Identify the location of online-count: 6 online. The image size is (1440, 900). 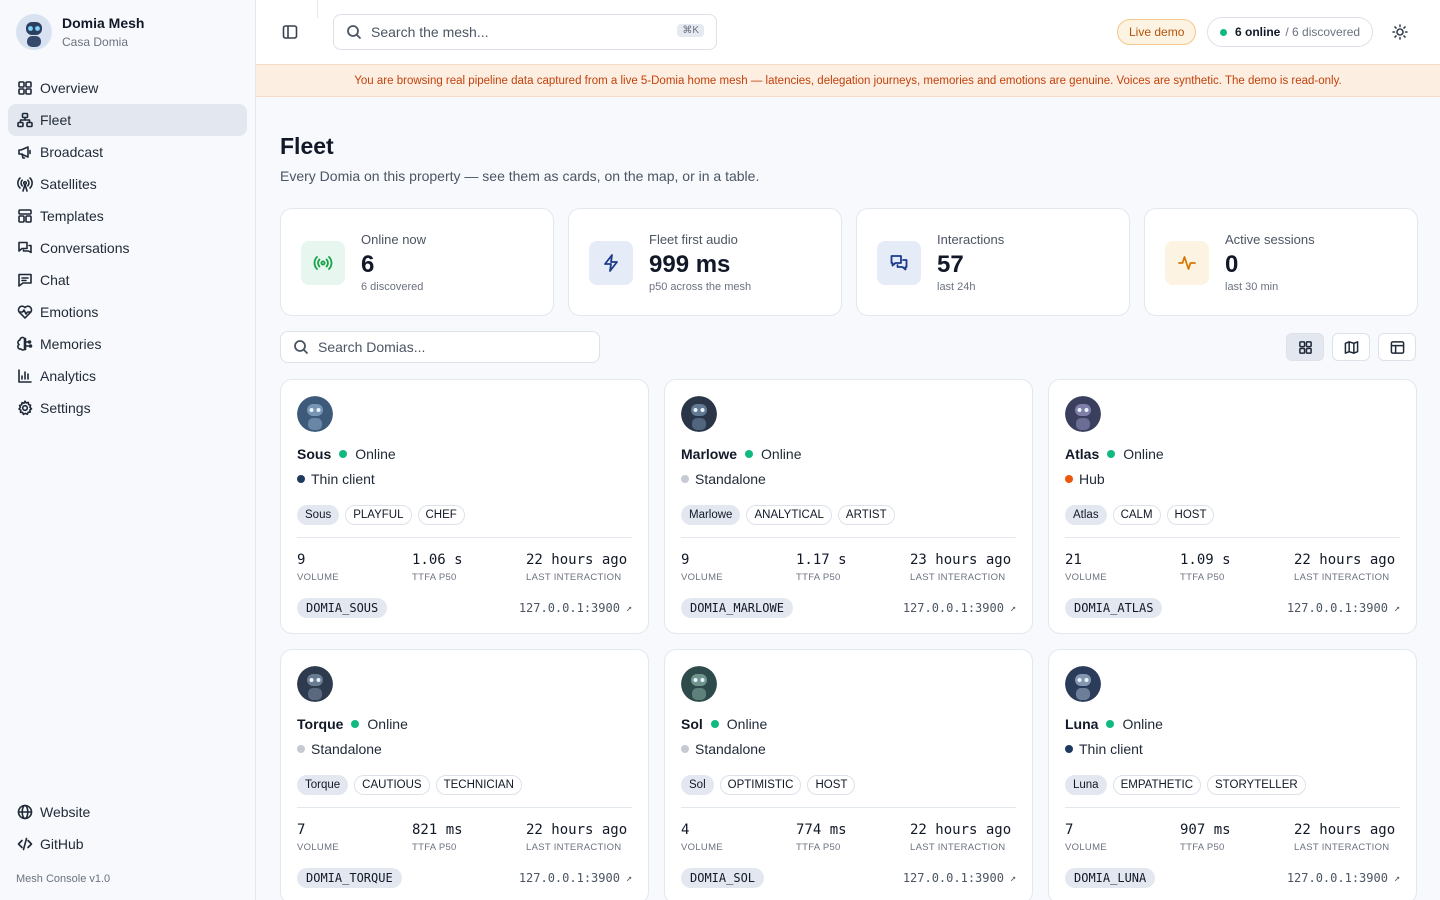
(1258, 32).